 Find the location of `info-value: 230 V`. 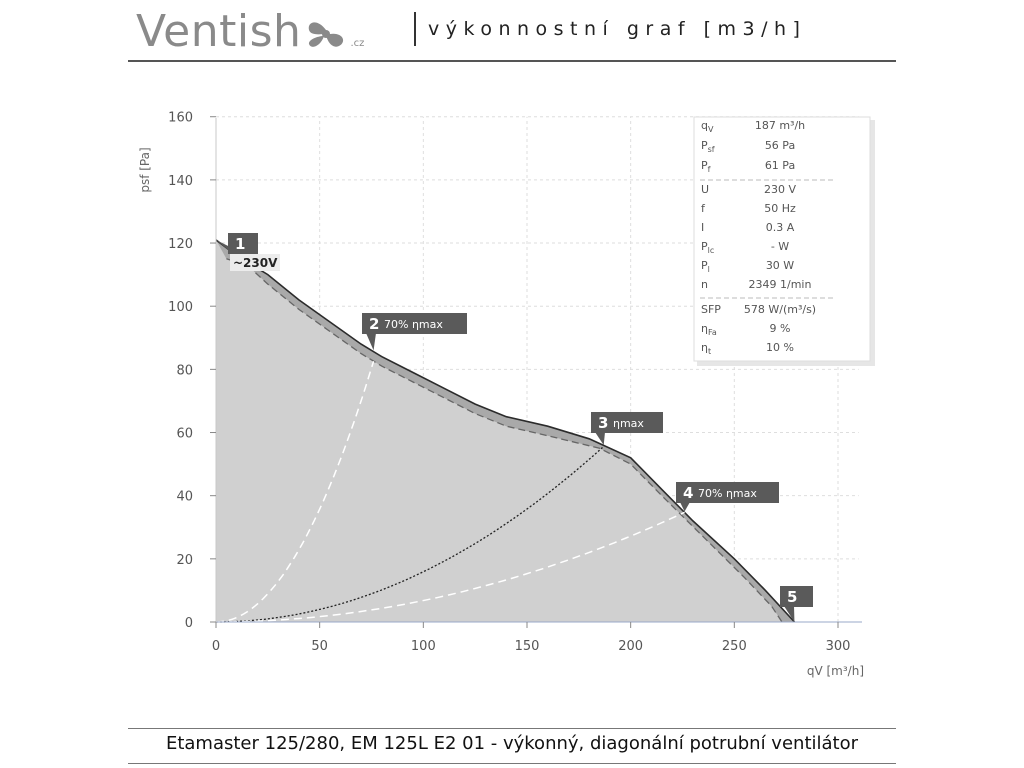

info-value: 230 V is located at coordinates (780, 189).